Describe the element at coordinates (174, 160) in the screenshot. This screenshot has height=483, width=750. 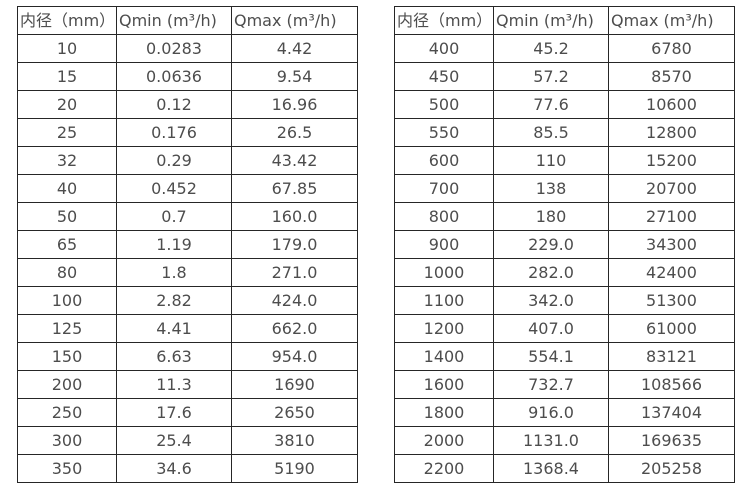
I see `table-cell: 0.29` at that location.